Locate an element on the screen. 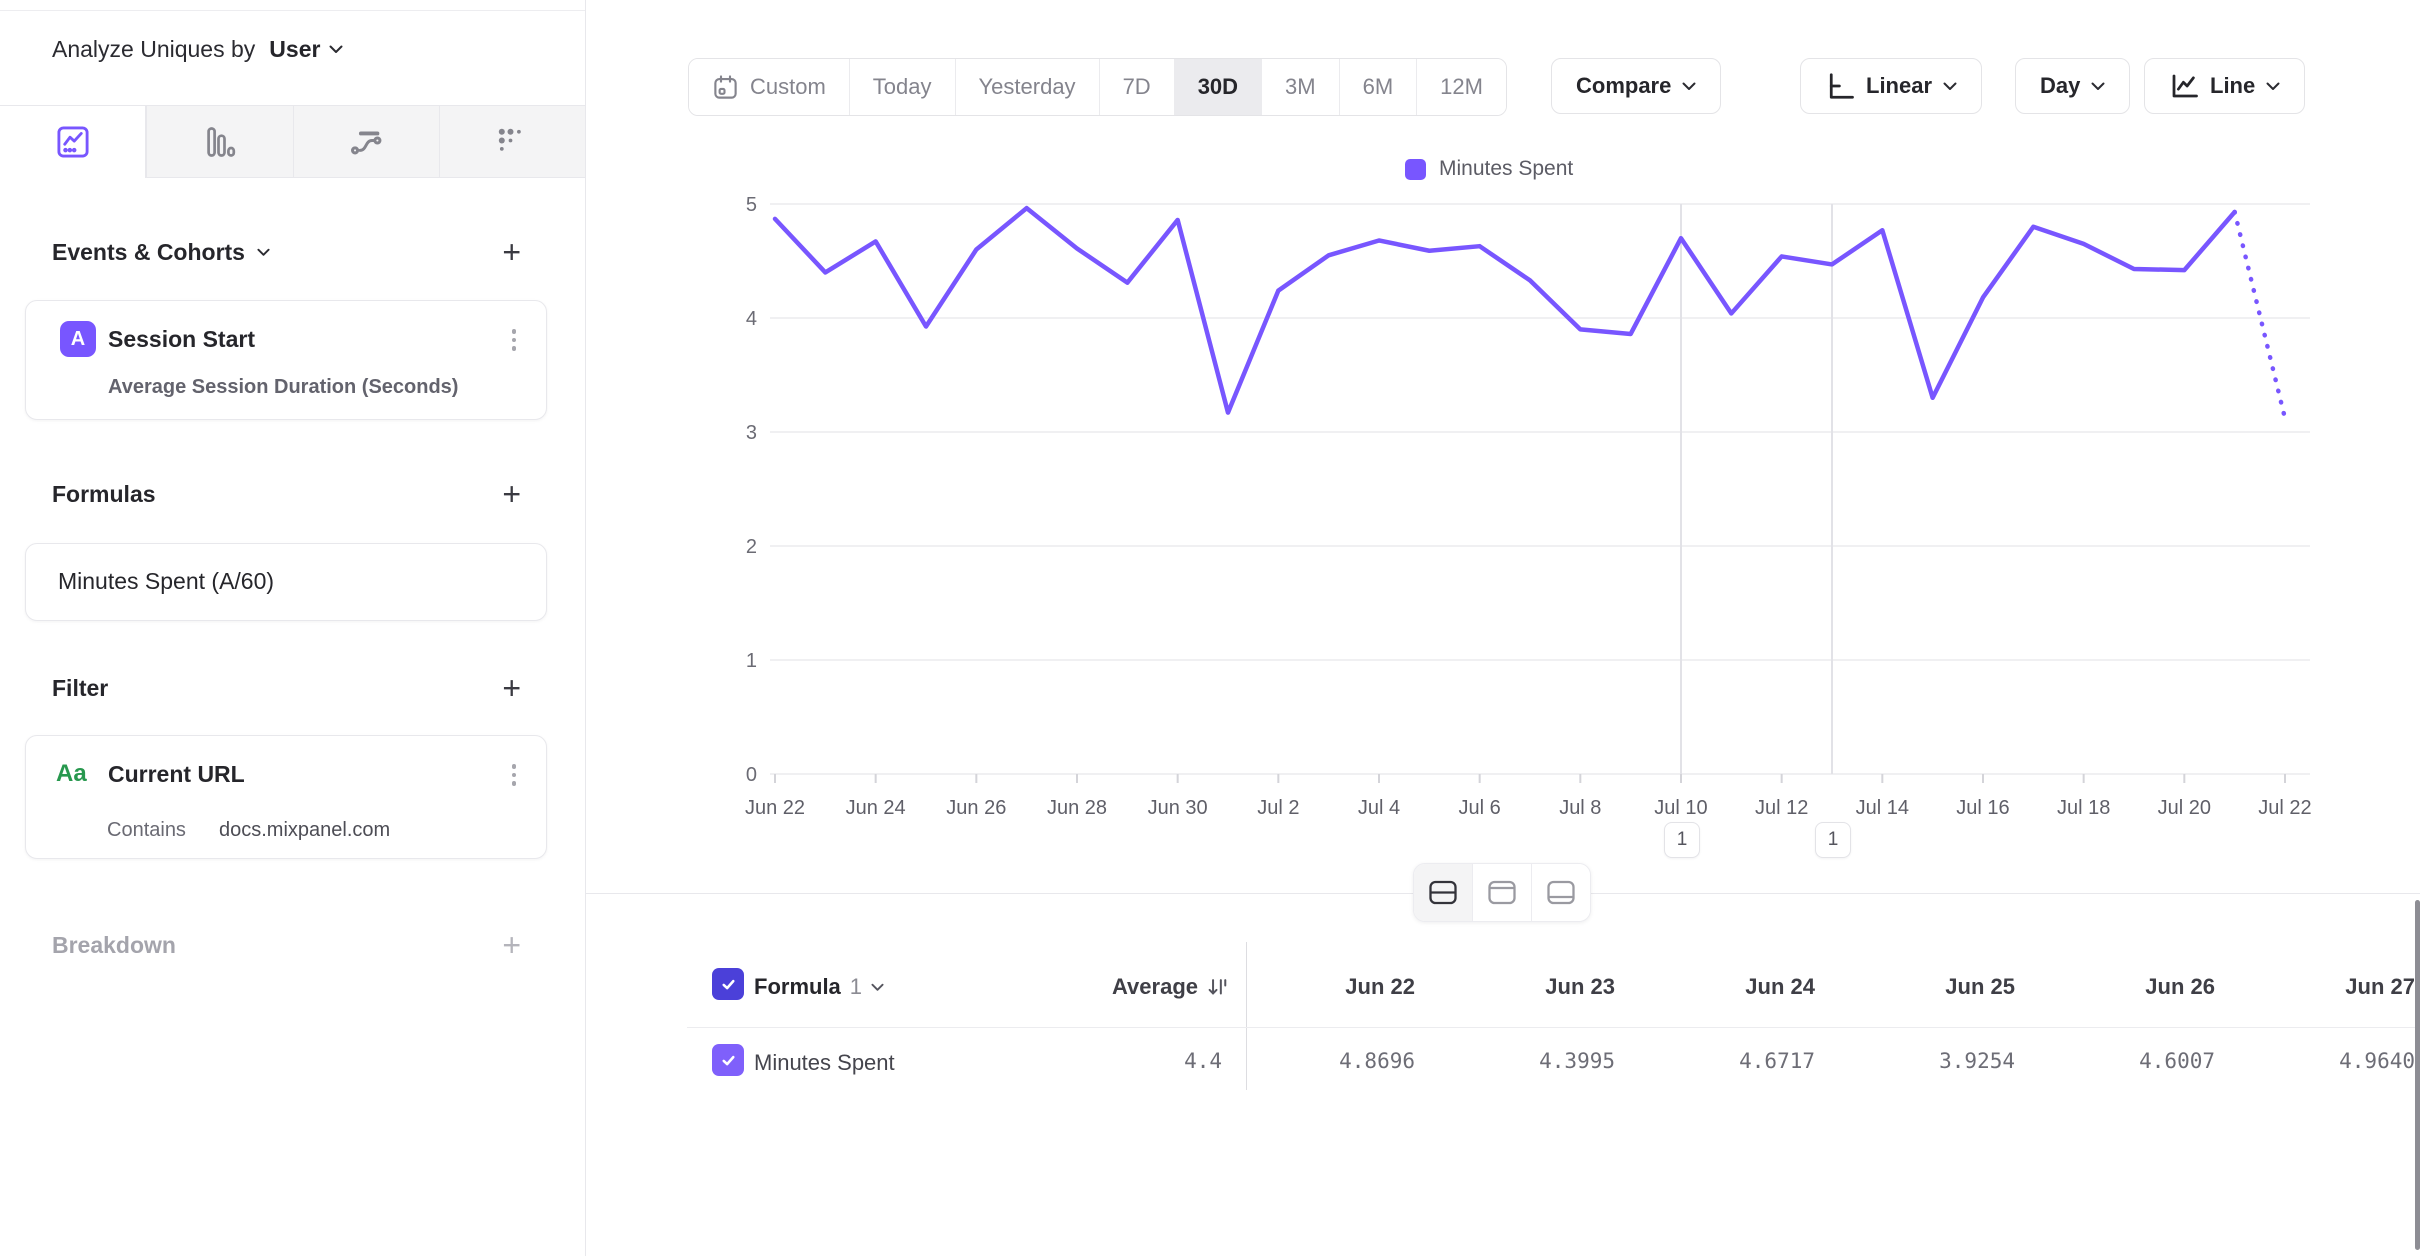 The image size is (2420, 1256). svg-text: 4 is located at coordinates (751, 319).